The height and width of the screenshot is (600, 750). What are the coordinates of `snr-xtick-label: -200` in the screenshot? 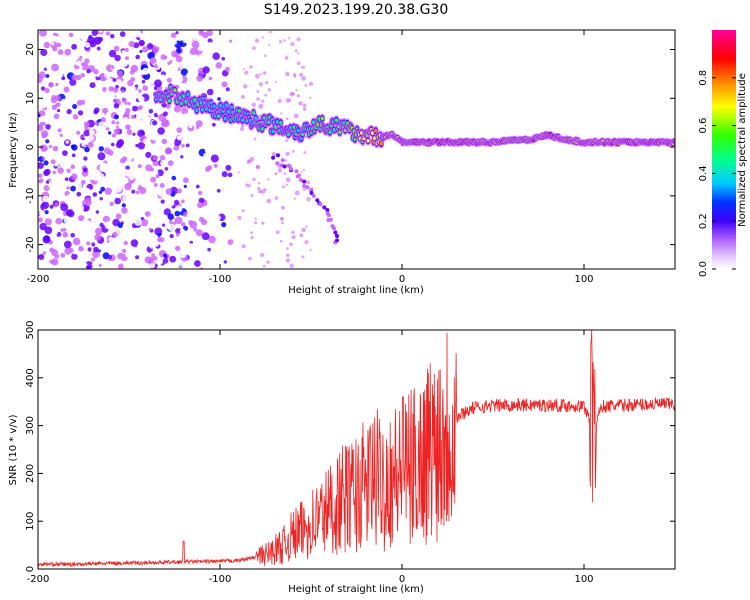 It's located at (38, 579).